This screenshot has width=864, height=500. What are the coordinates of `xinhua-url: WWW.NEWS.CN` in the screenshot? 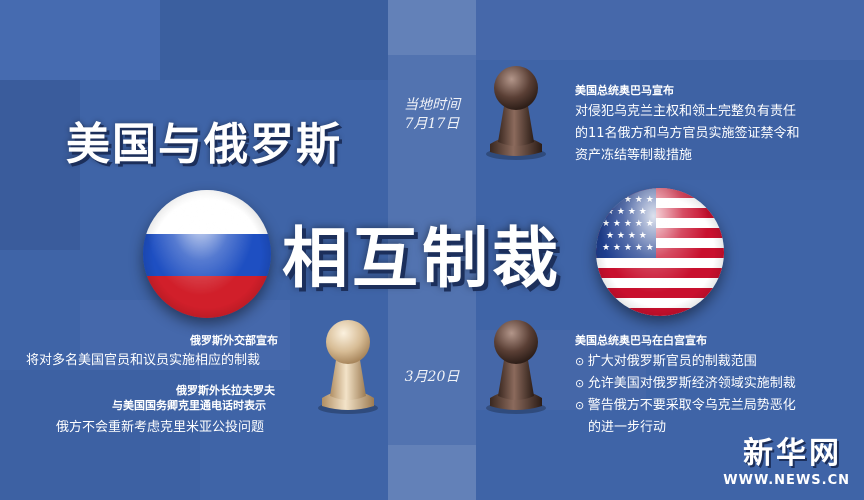 It's located at (786, 480).